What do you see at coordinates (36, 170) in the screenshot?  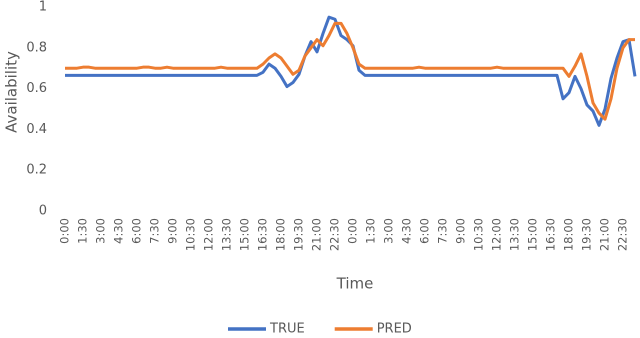 I see `y-tick-label: 0.2` at bounding box center [36, 170].